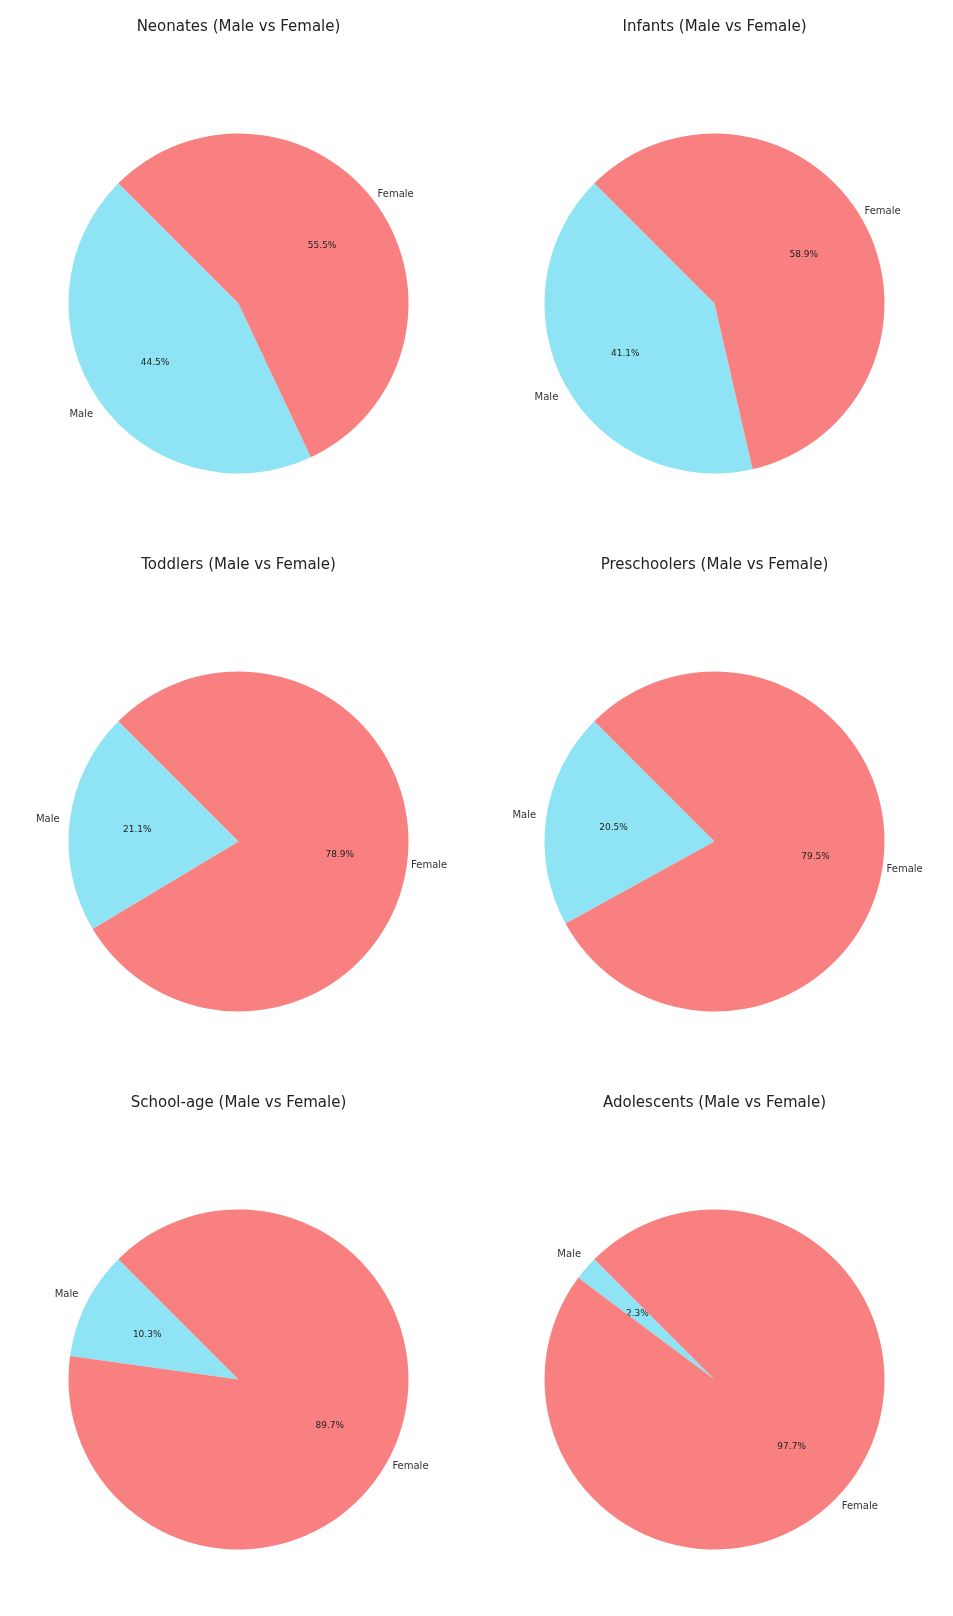 This screenshot has width=953, height=1616. Describe the element at coordinates (625, 352) in the screenshot. I see `data-label: 41.1%` at that location.